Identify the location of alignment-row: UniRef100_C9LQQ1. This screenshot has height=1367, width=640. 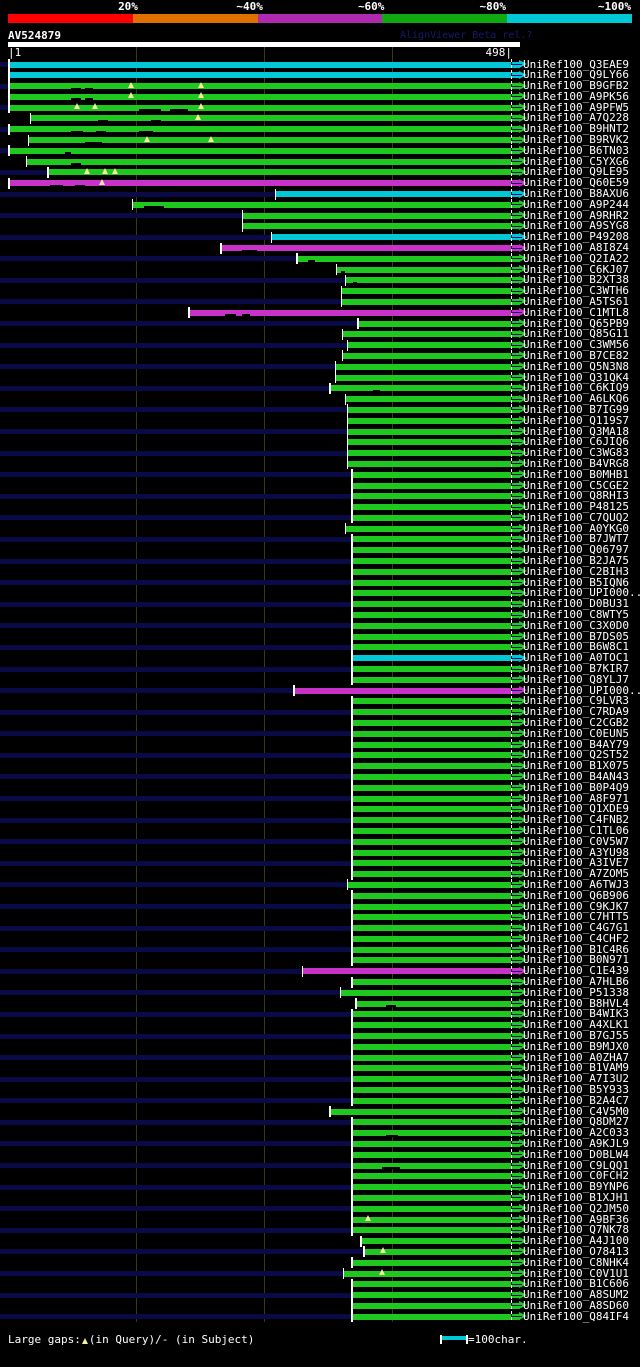
(320, 1165).